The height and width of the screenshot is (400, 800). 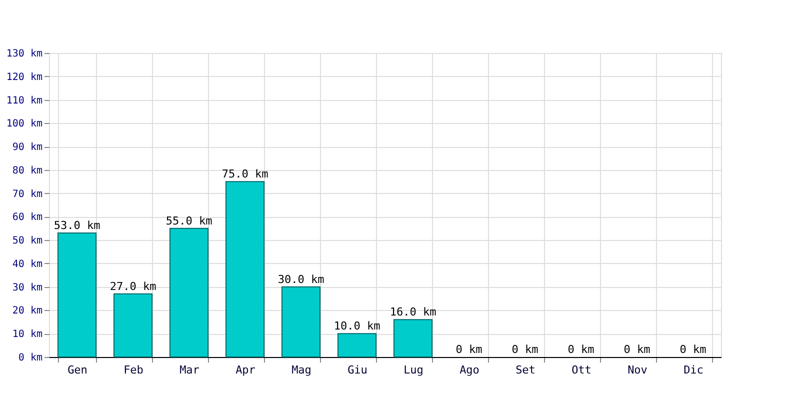 What do you see at coordinates (245, 174) in the screenshot?
I see `data-label: 75.0 km` at bounding box center [245, 174].